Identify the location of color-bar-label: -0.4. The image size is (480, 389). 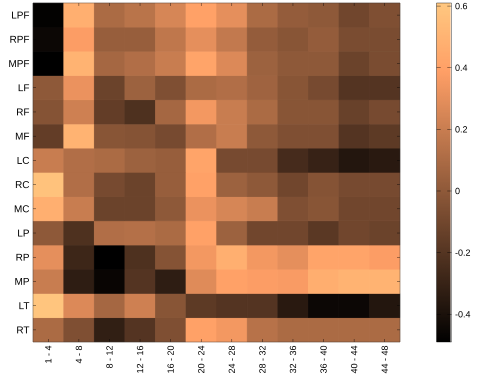
(462, 314).